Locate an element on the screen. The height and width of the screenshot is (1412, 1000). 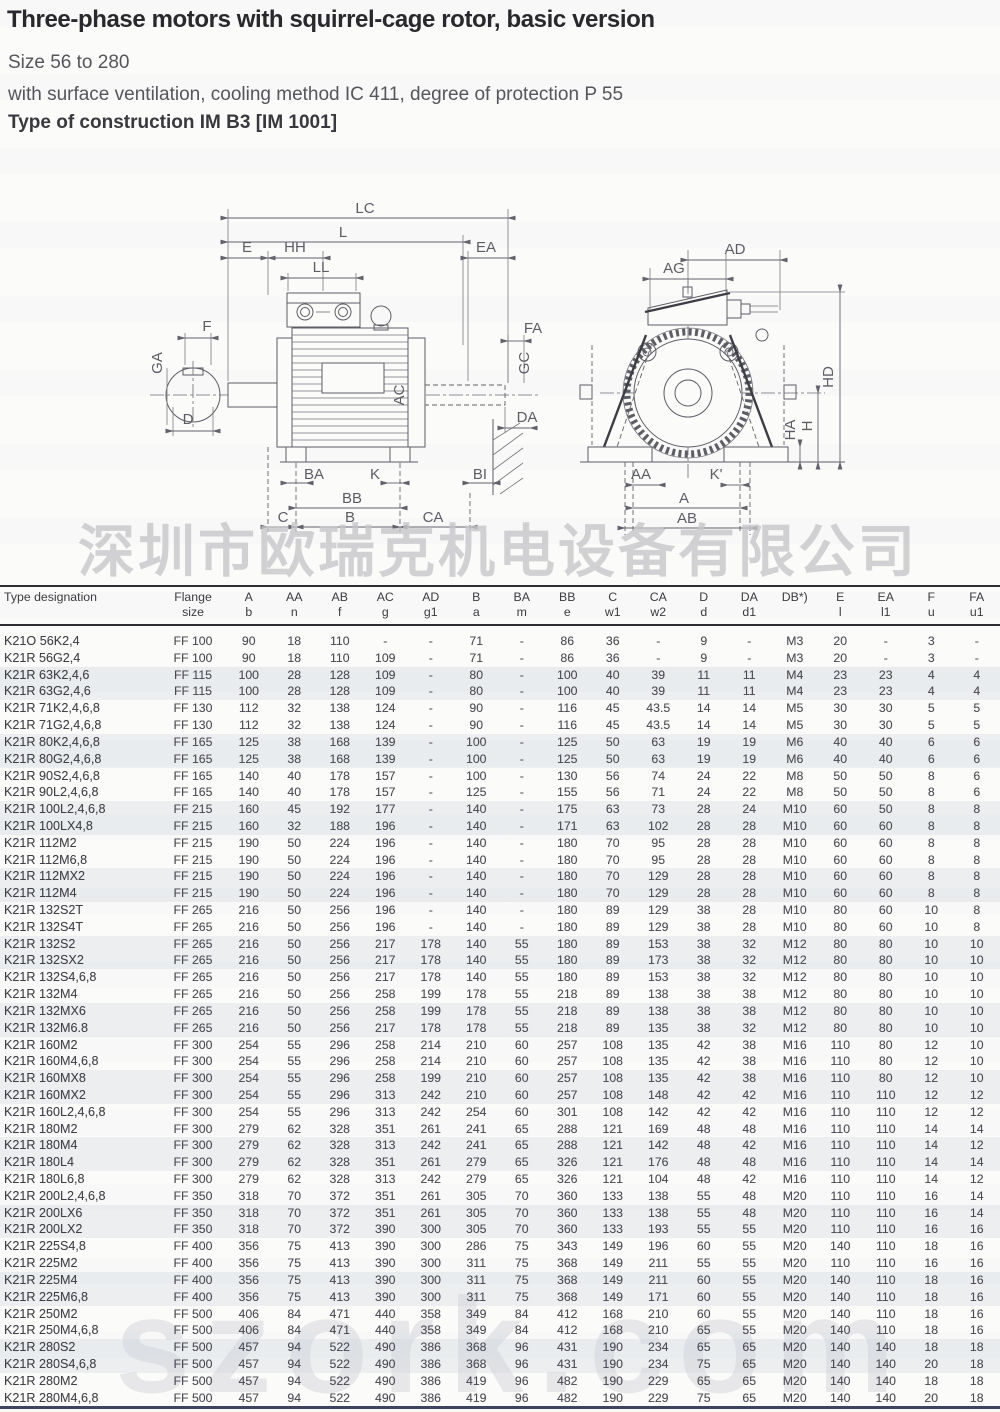
dimension-cell: 5 is located at coordinates (931, 708).